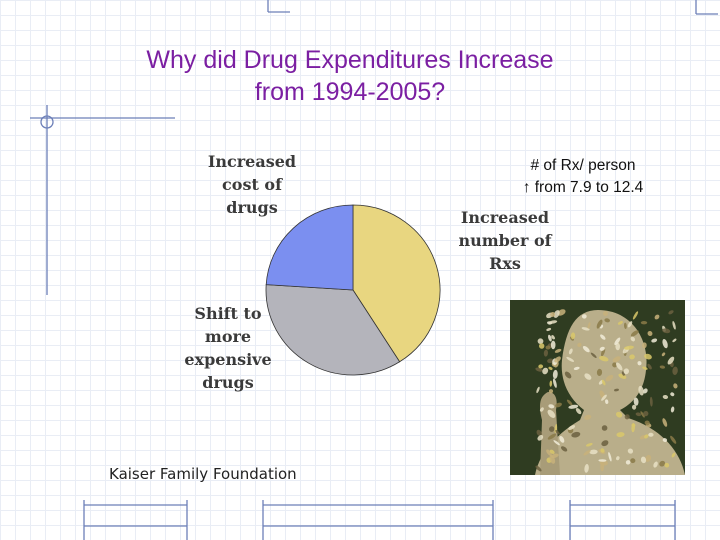 This screenshot has width=720, height=540. Describe the element at coordinates (526, 187) in the screenshot. I see `up-arrow-icon: ↑` at that location.